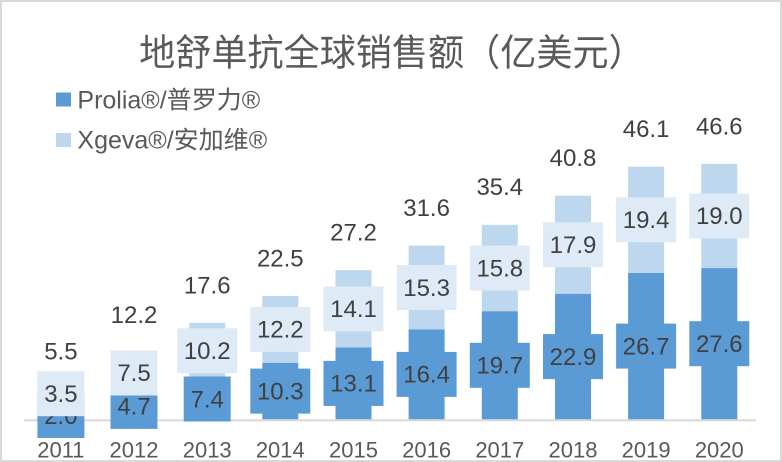  Describe the element at coordinates (133, 407) in the screenshot. I see `svg-text: 4.7` at that location.